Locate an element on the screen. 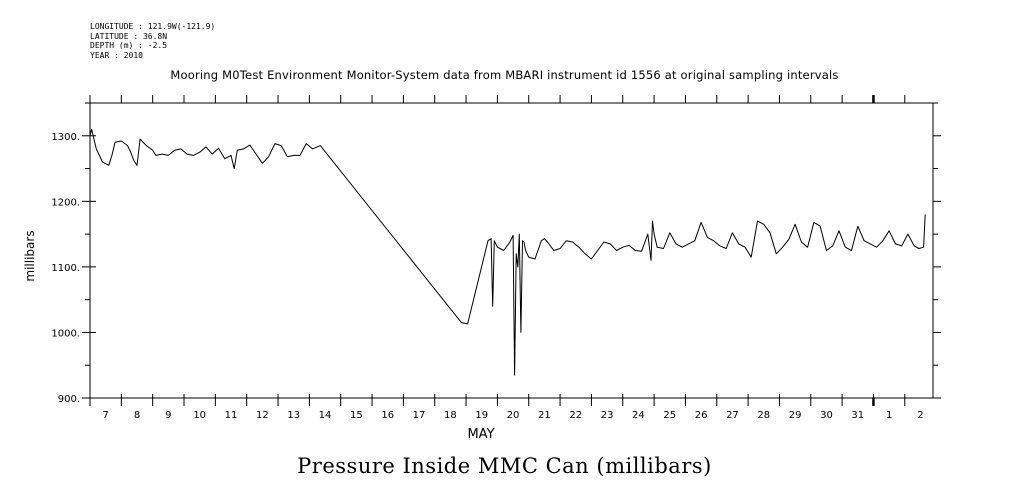  x-tick-label: 16 is located at coordinates (387, 415).